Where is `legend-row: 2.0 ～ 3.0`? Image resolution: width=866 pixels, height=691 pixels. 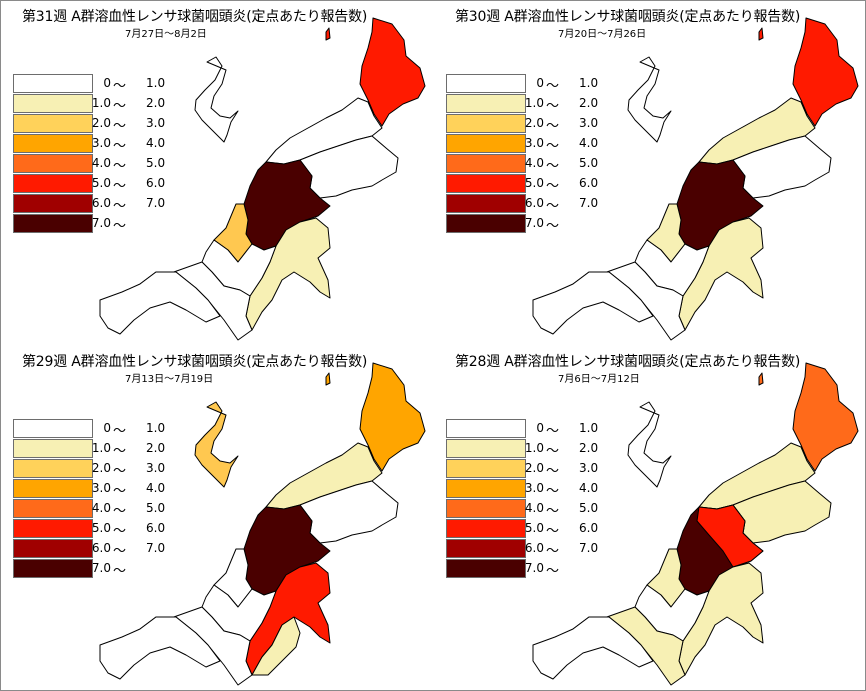
legend-row: 2.0 ～ 3.0 is located at coordinates (546, 469).